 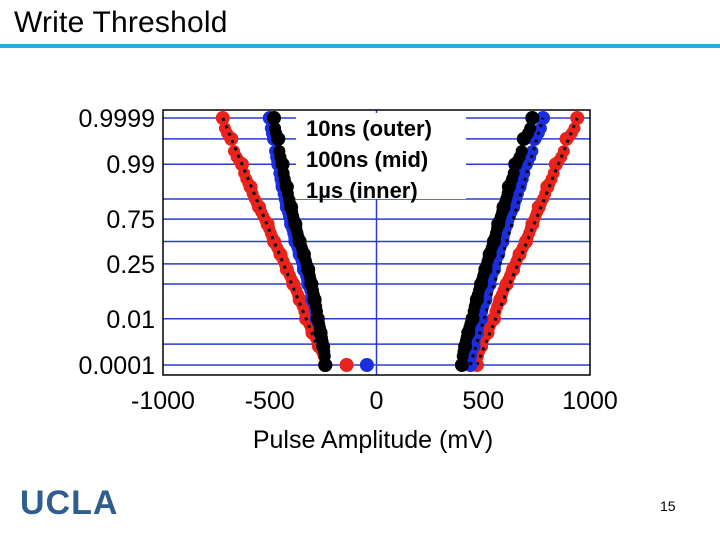 What do you see at coordinates (117, 366) in the screenshot?
I see `y-tick-label: 0.0001` at bounding box center [117, 366].